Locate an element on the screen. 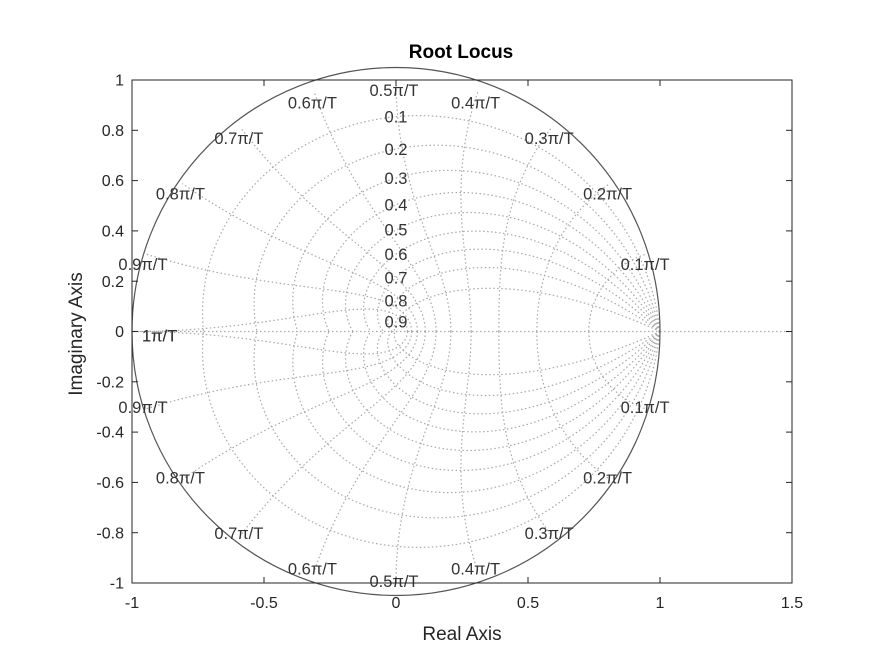 The width and height of the screenshot is (875, 656). y-tick-label: 0 is located at coordinates (119, 332).